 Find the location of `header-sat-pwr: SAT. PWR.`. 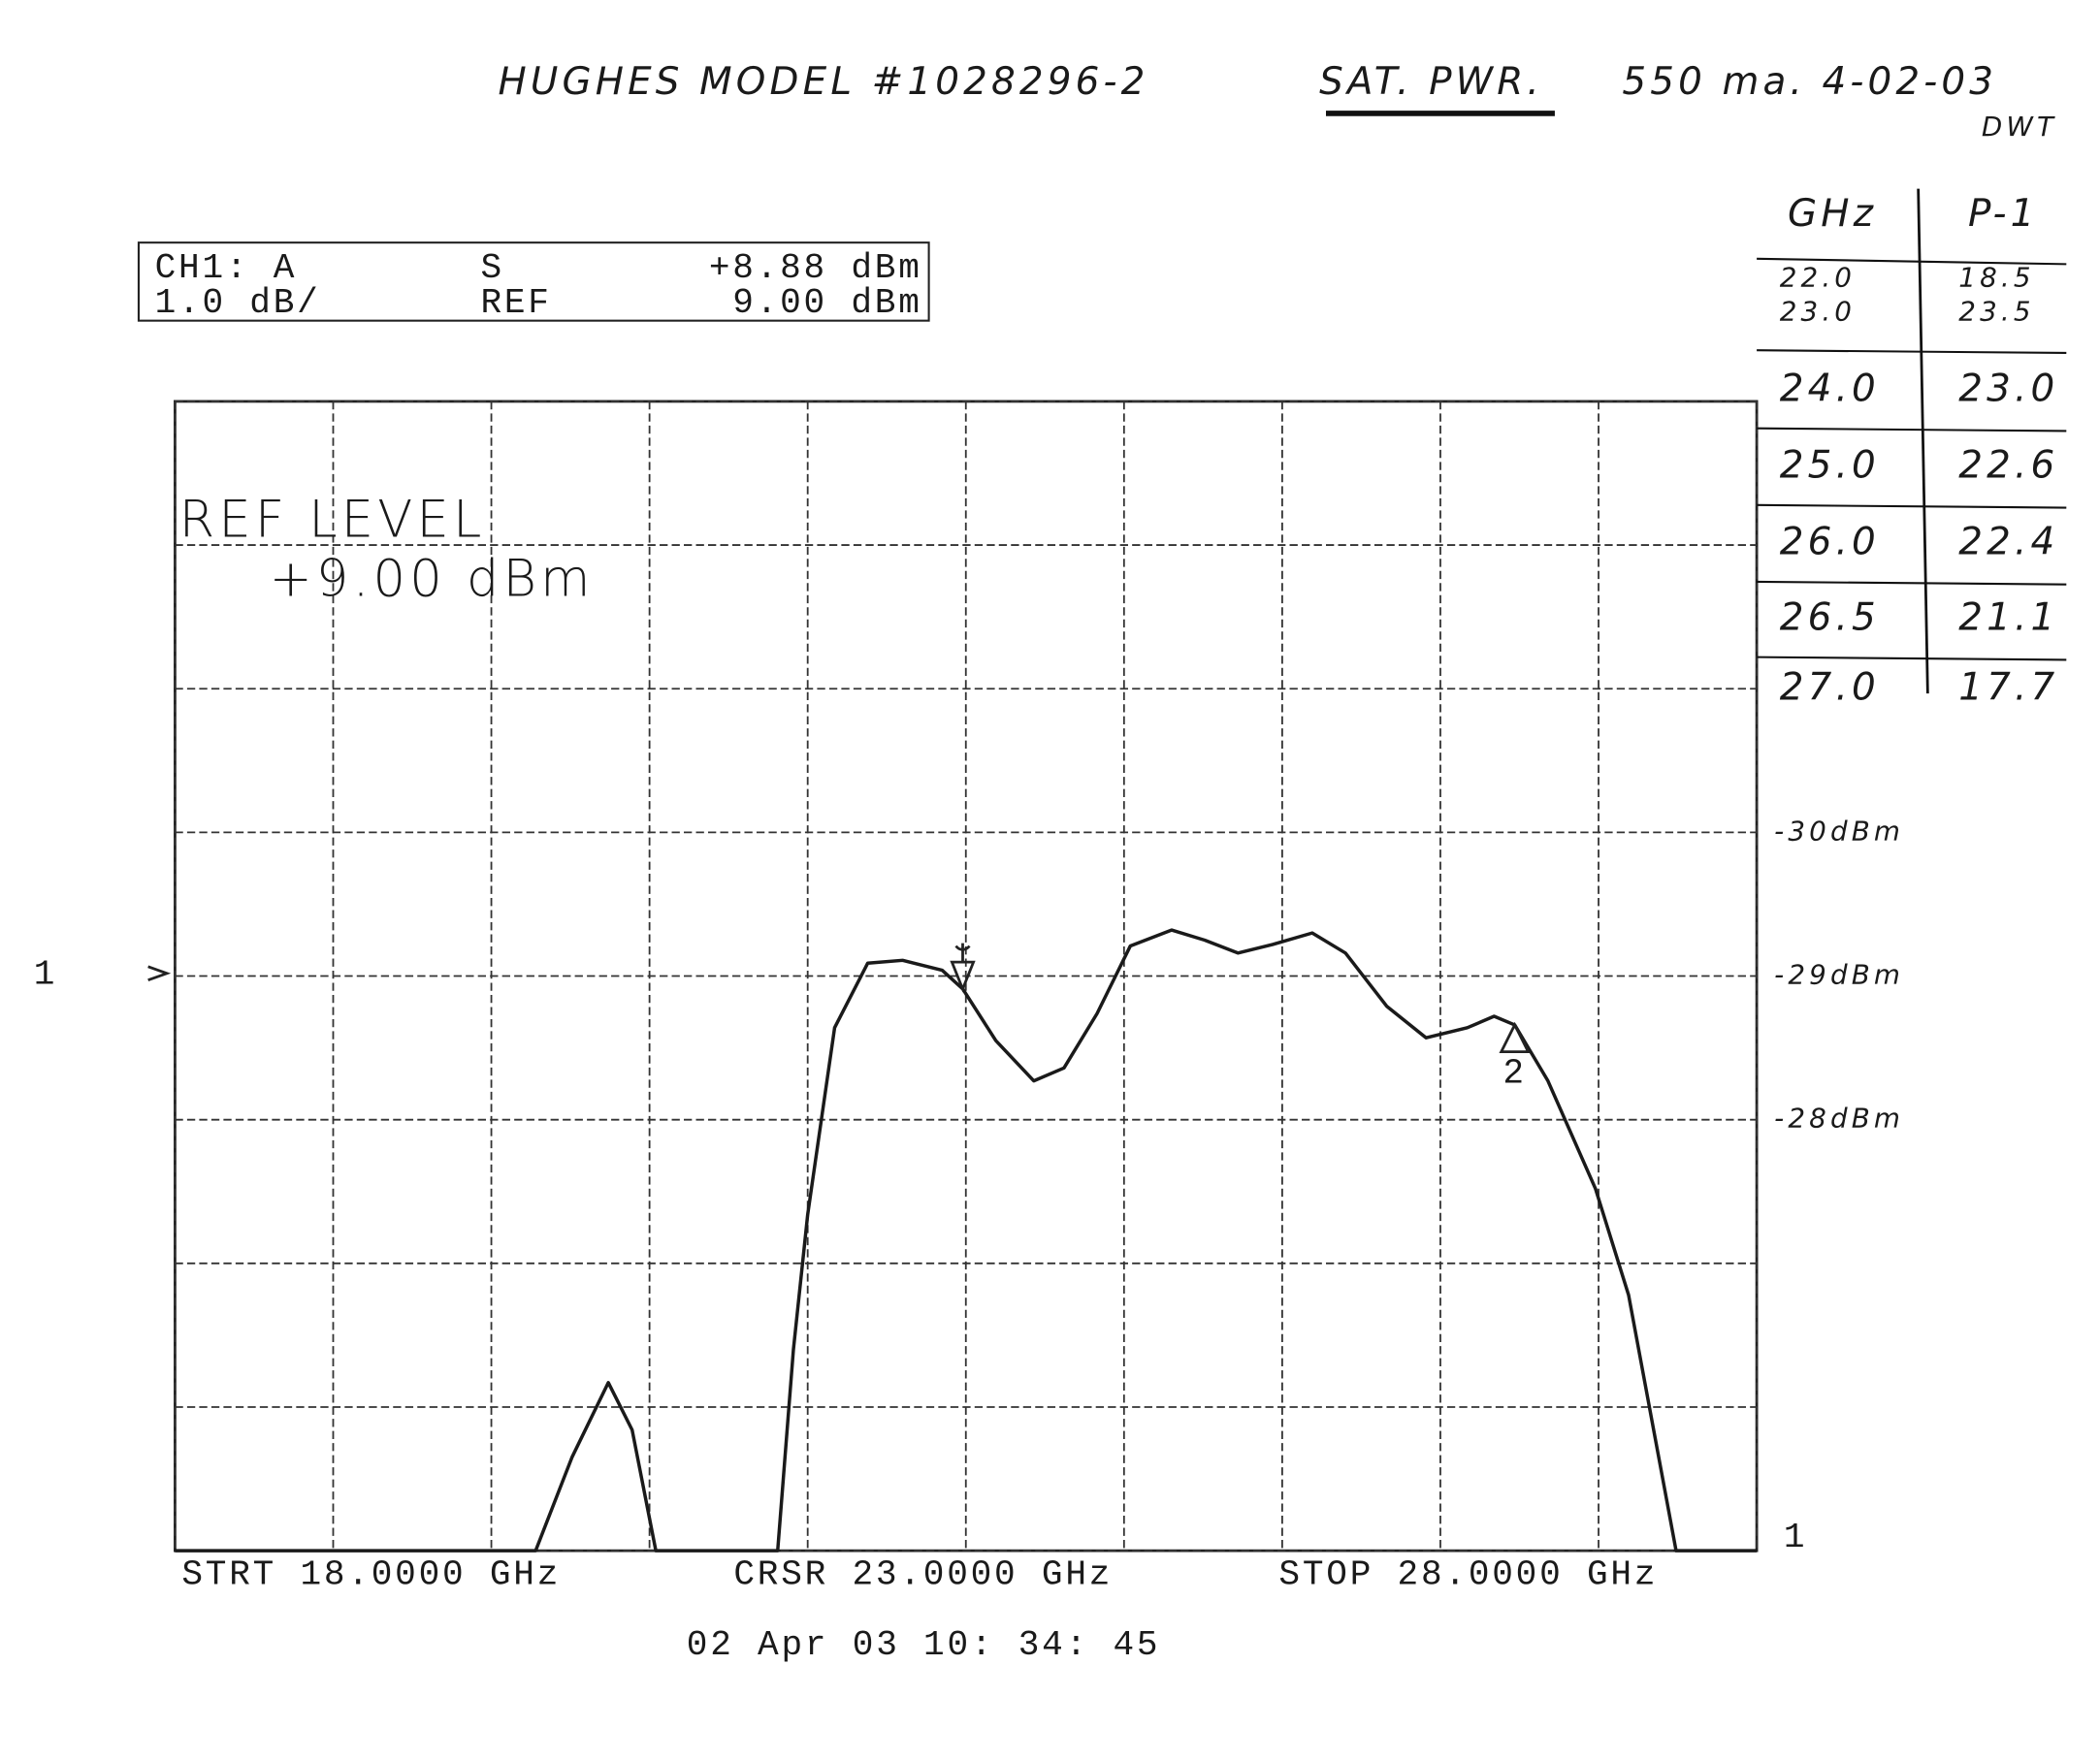

header-sat-pwr: SAT. PWR. is located at coordinates (1431, 82).